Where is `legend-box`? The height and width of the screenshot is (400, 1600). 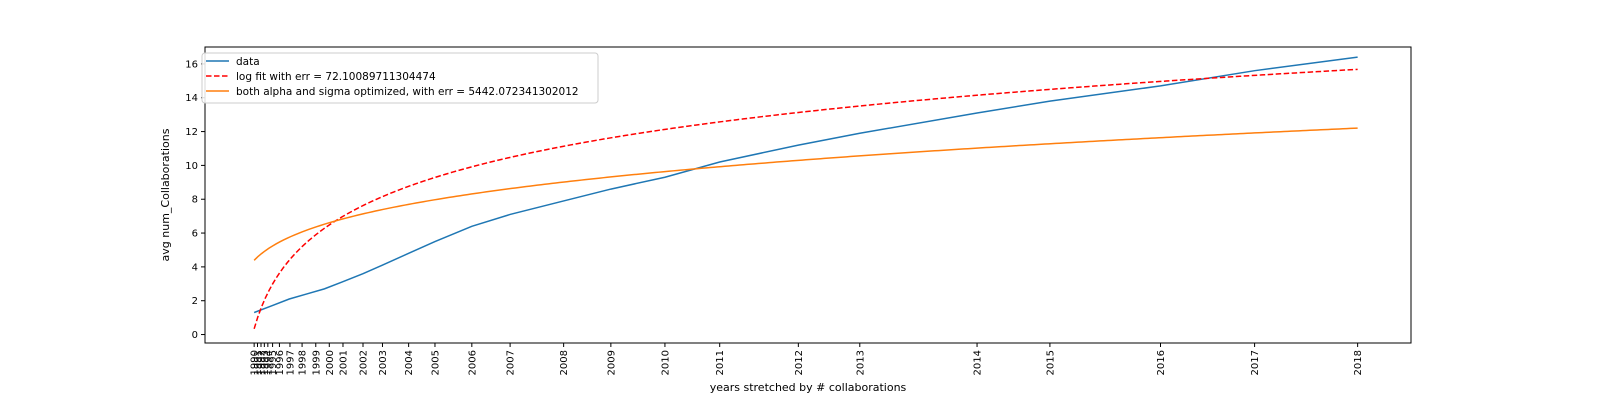 legend-box is located at coordinates (400, 78).